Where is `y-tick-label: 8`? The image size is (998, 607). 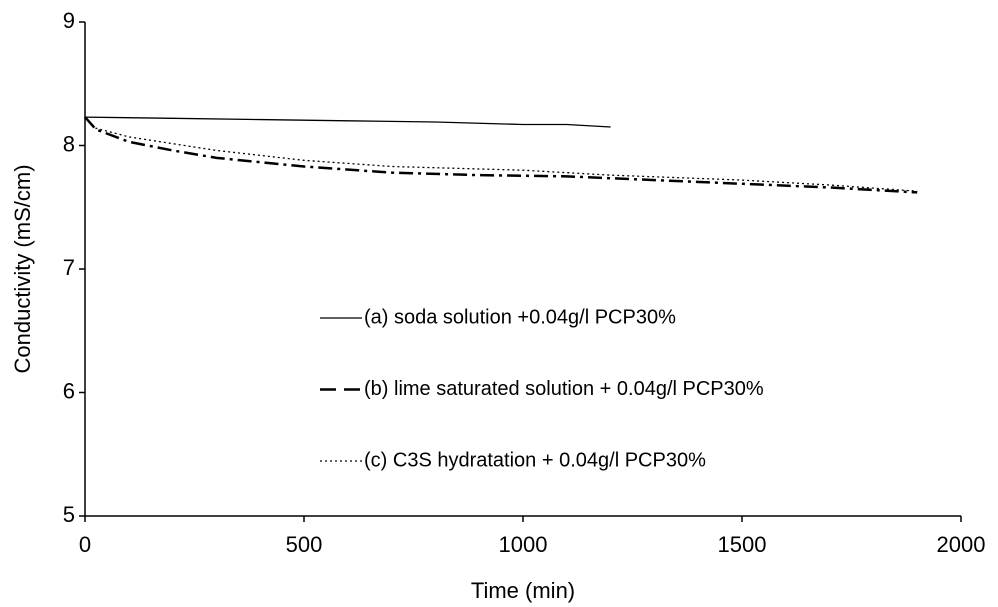
y-tick-label: 8 is located at coordinates (69, 143).